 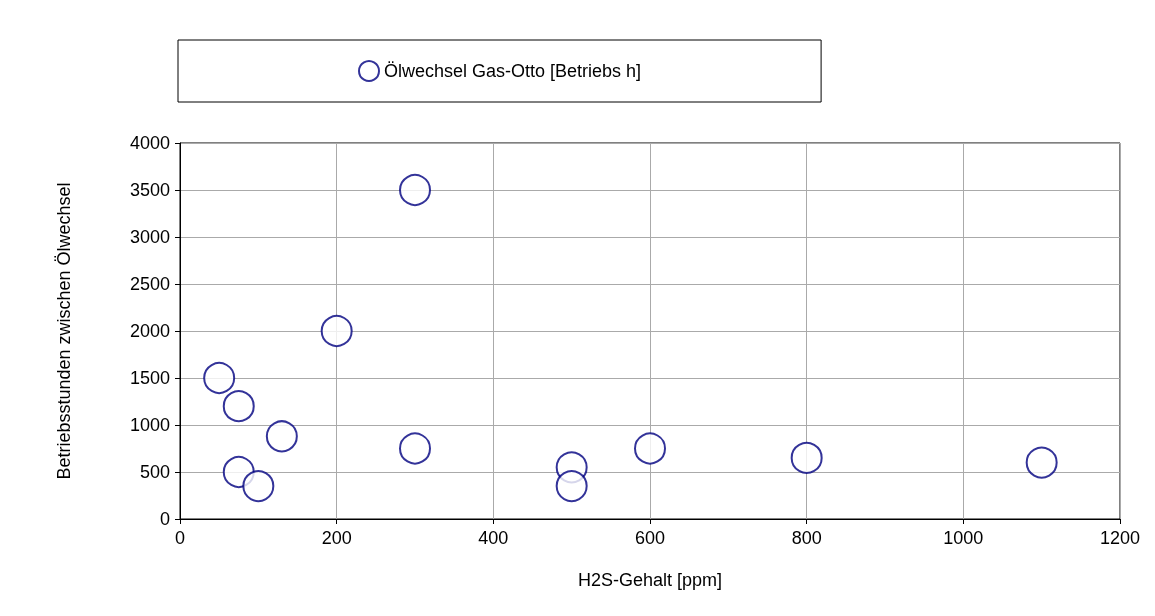 I want to click on x-tick-label: 800, so click(x=806, y=538).